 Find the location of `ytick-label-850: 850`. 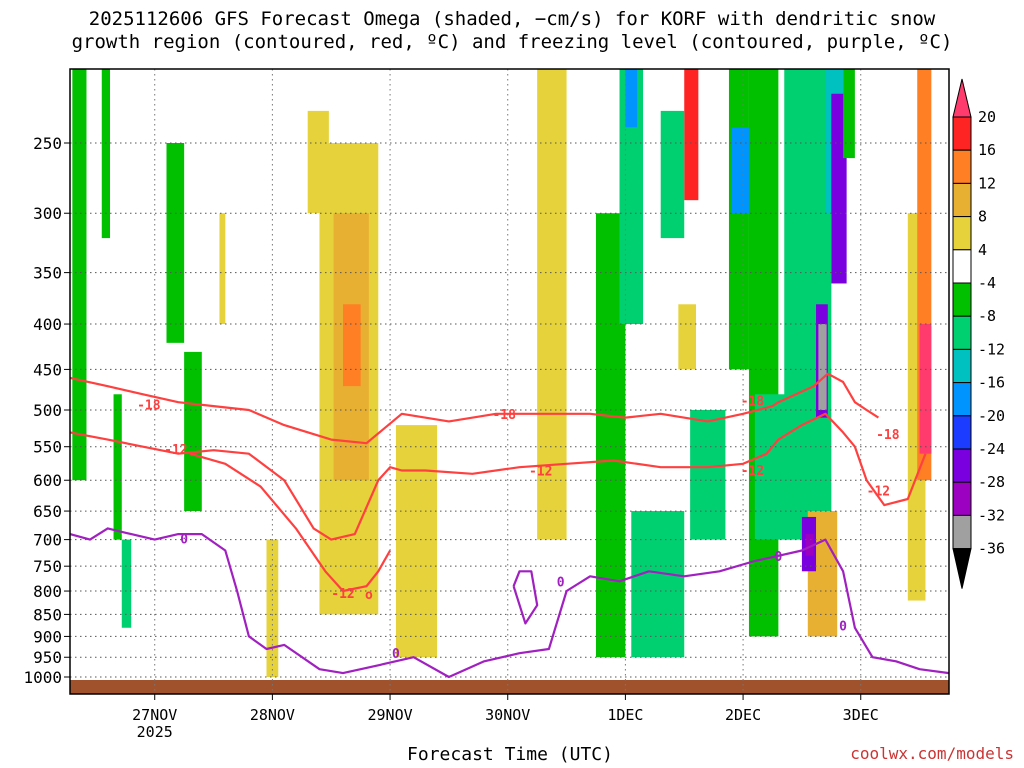

ytick-label-850: 850 is located at coordinates (47, 614).